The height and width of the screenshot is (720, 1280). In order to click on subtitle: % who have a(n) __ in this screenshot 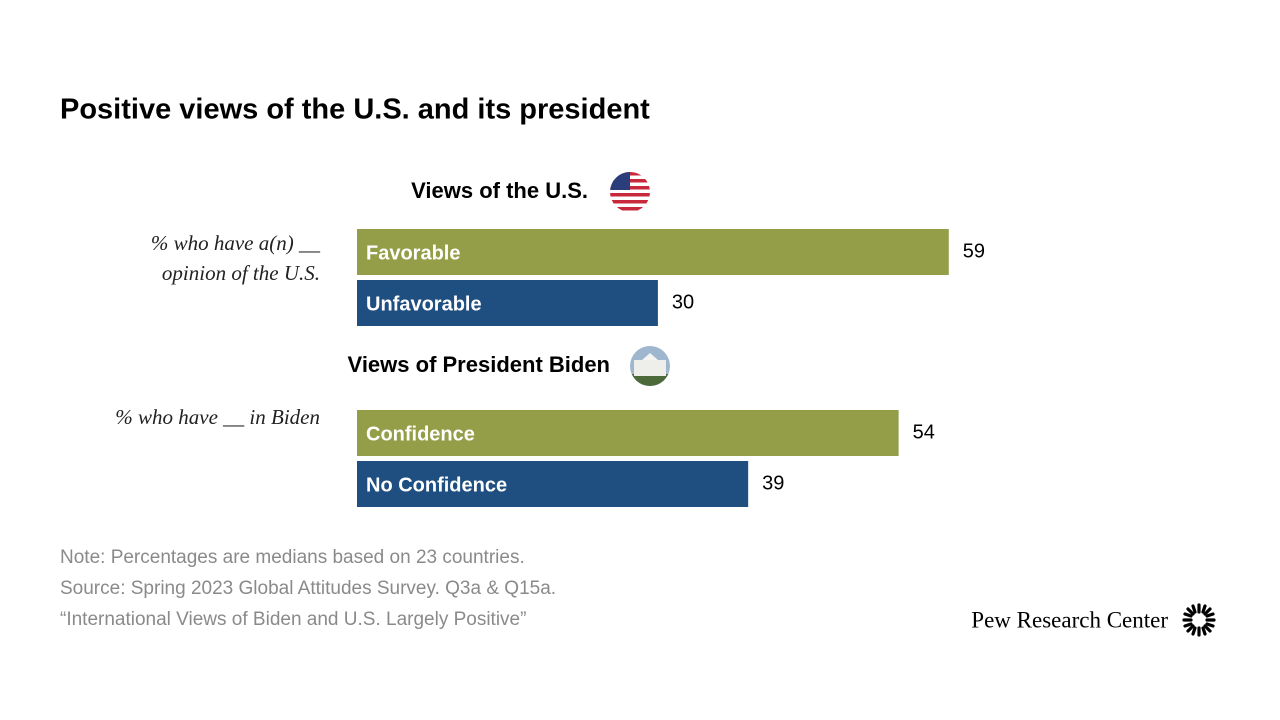, I will do `click(236, 243)`.